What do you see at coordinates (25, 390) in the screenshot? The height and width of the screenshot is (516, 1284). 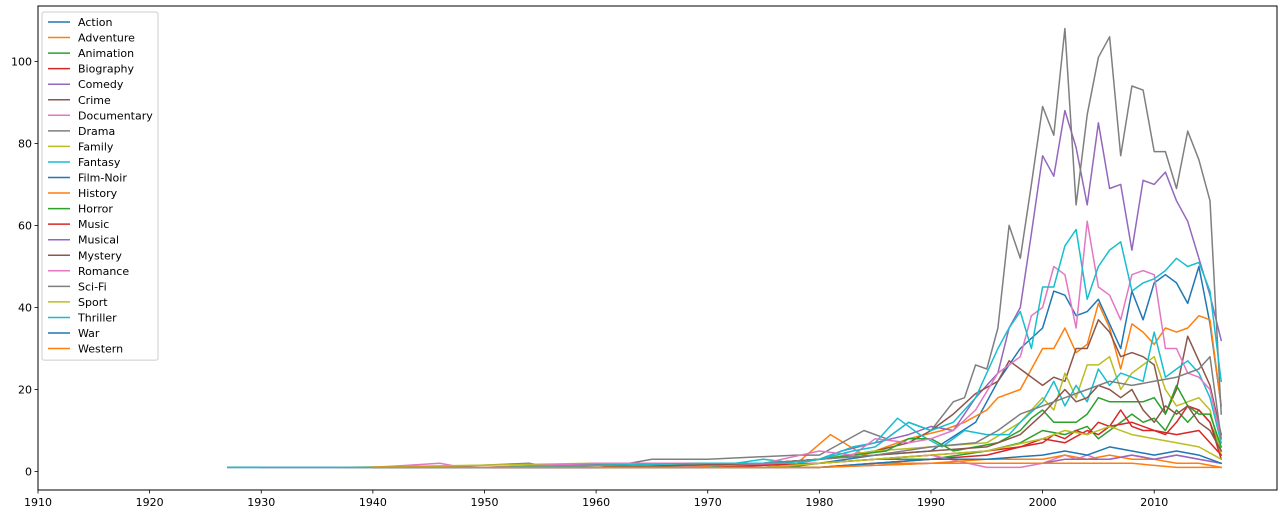 I see `y-tick-label: 20` at bounding box center [25, 390].